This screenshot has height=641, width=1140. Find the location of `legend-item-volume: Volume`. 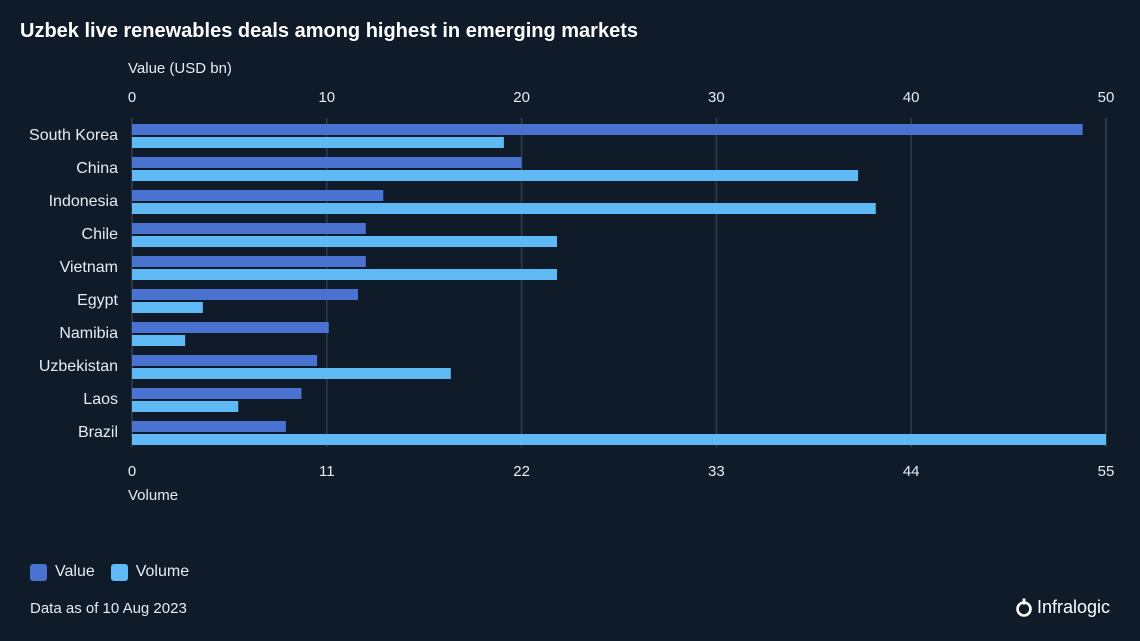

legend-item-volume: Volume is located at coordinates (150, 572).